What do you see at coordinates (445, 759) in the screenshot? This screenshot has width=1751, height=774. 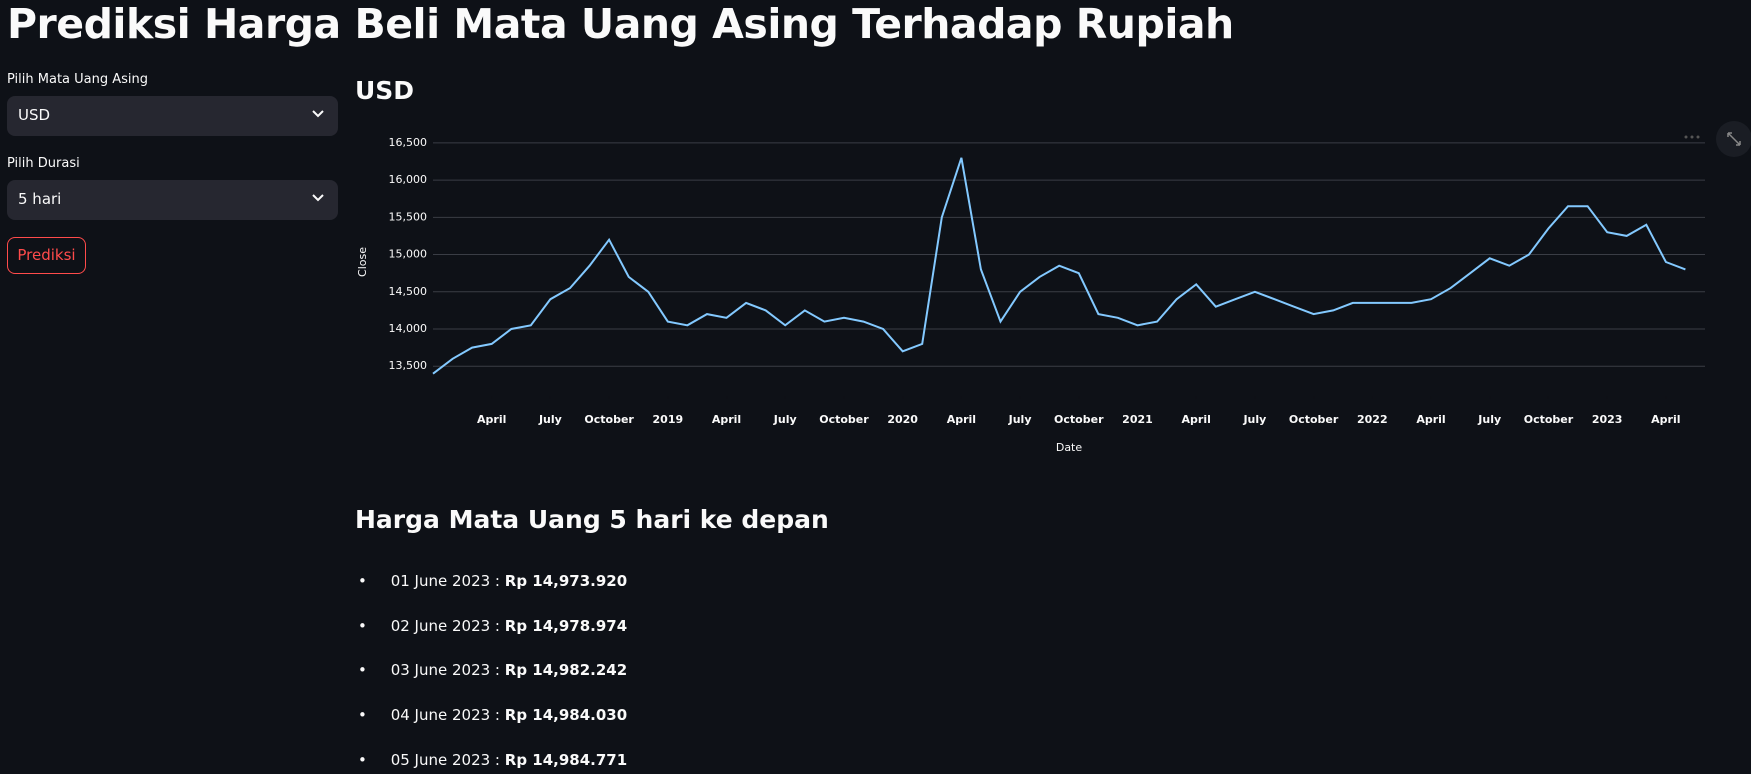 I see `forecast-date: 05 June 2023 :` at bounding box center [445, 759].